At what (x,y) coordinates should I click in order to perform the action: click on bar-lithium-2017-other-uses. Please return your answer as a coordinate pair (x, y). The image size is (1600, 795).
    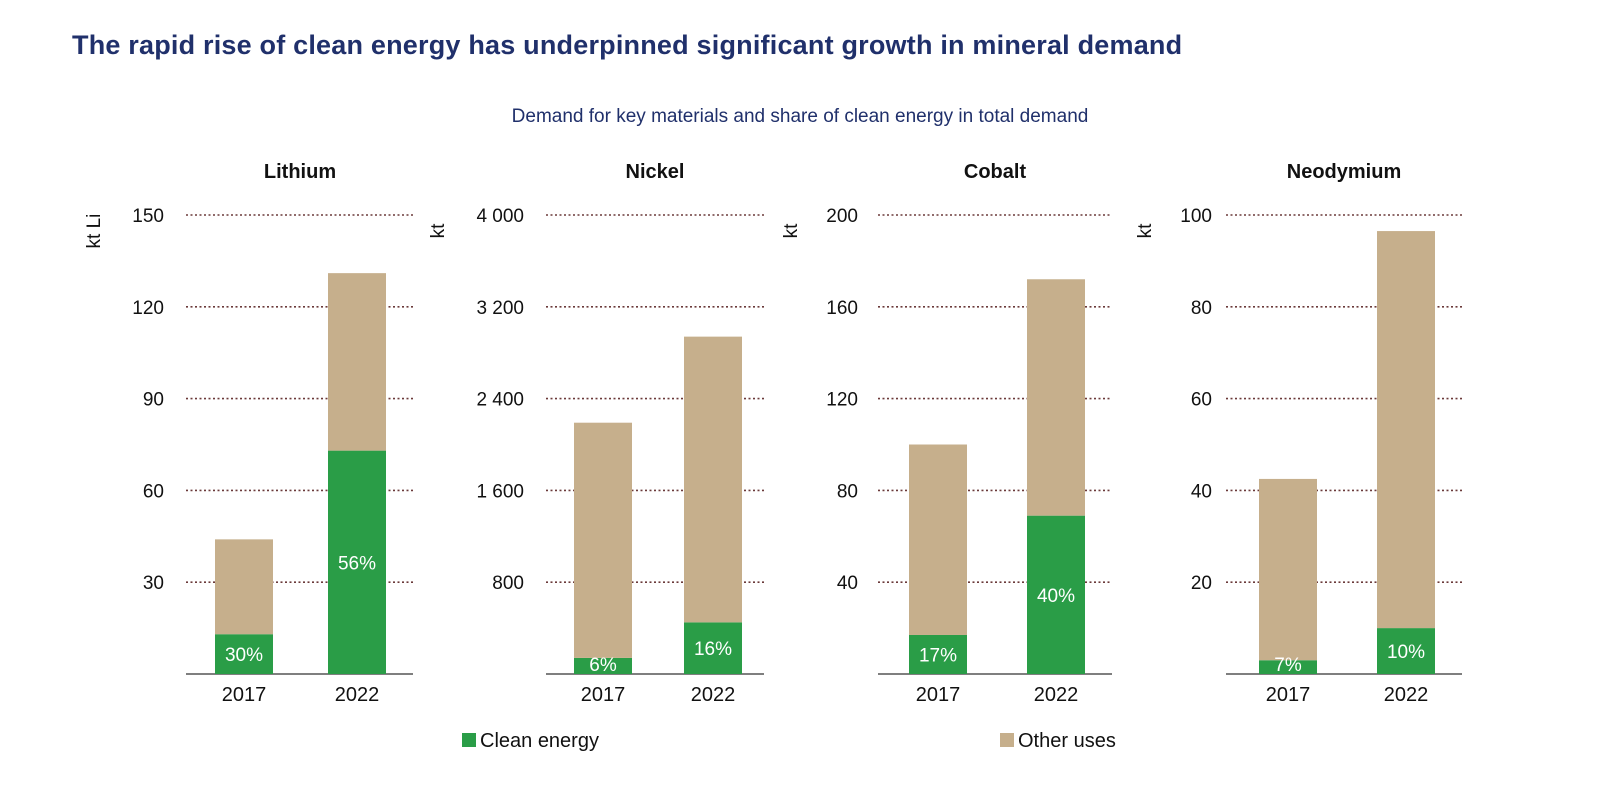
    Looking at the image, I should click on (244, 587).